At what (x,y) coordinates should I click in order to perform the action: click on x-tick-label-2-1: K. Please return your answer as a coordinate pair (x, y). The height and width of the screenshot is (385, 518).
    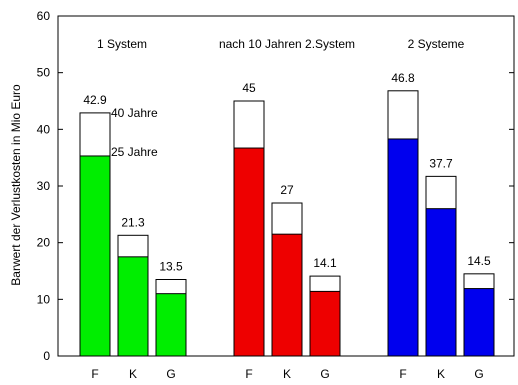
    Looking at the image, I should click on (441, 373).